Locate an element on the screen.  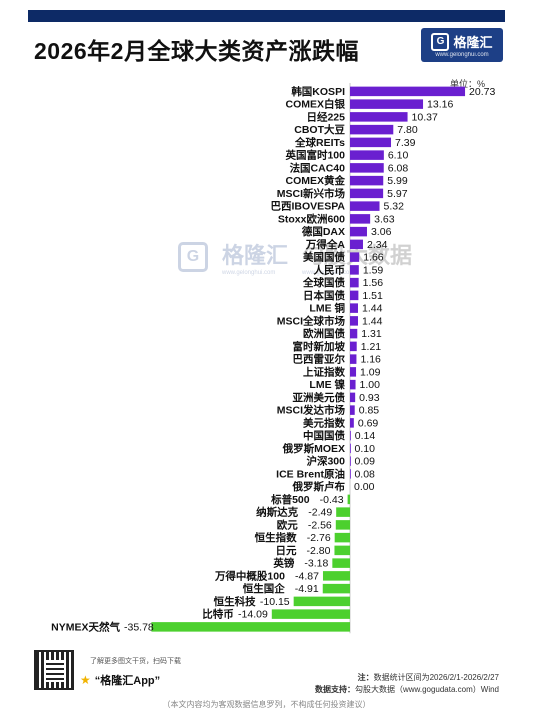
category-label: 人民币 is located at coordinates (330, 269).